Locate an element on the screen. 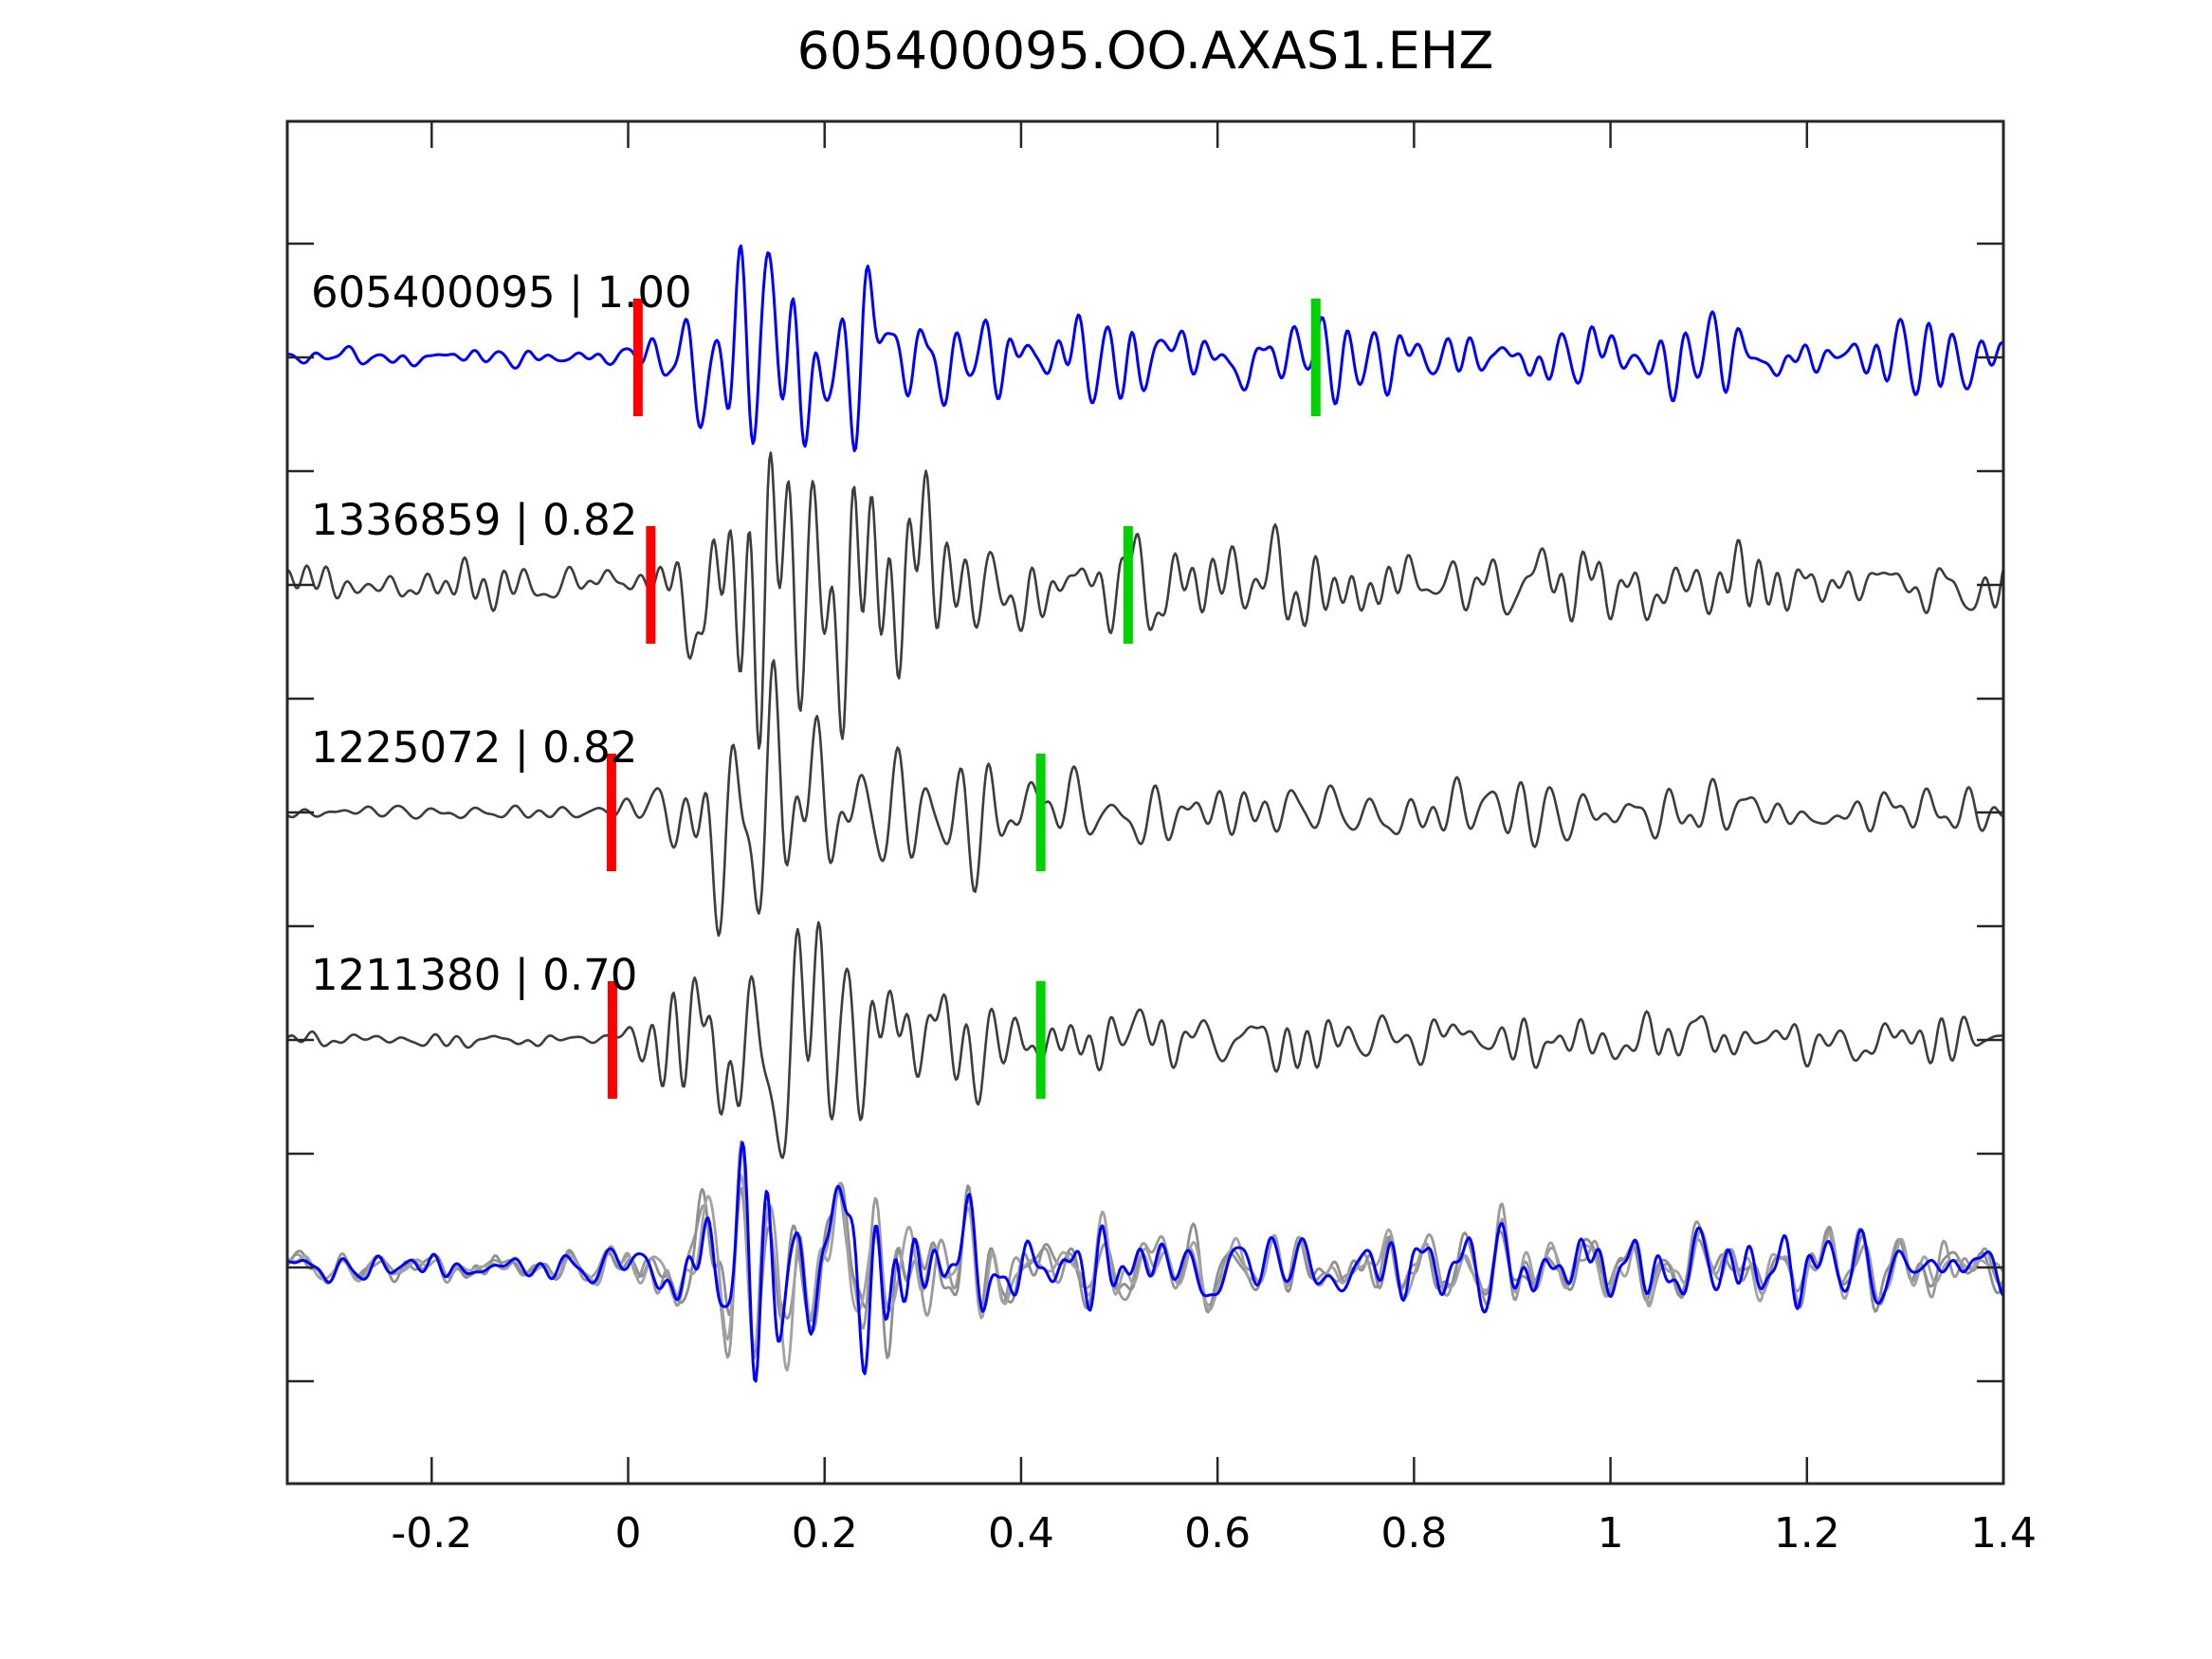  trace-label-match-1: 1336859 | 0.82 is located at coordinates (474, 520).